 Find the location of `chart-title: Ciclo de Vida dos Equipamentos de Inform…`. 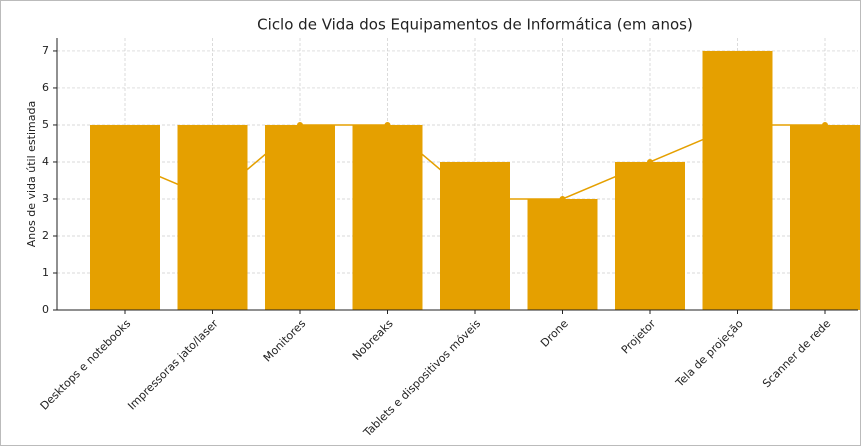

chart-title: Ciclo de Vida dos Equipamentos de Inform… is located at coordinates (475, 25).